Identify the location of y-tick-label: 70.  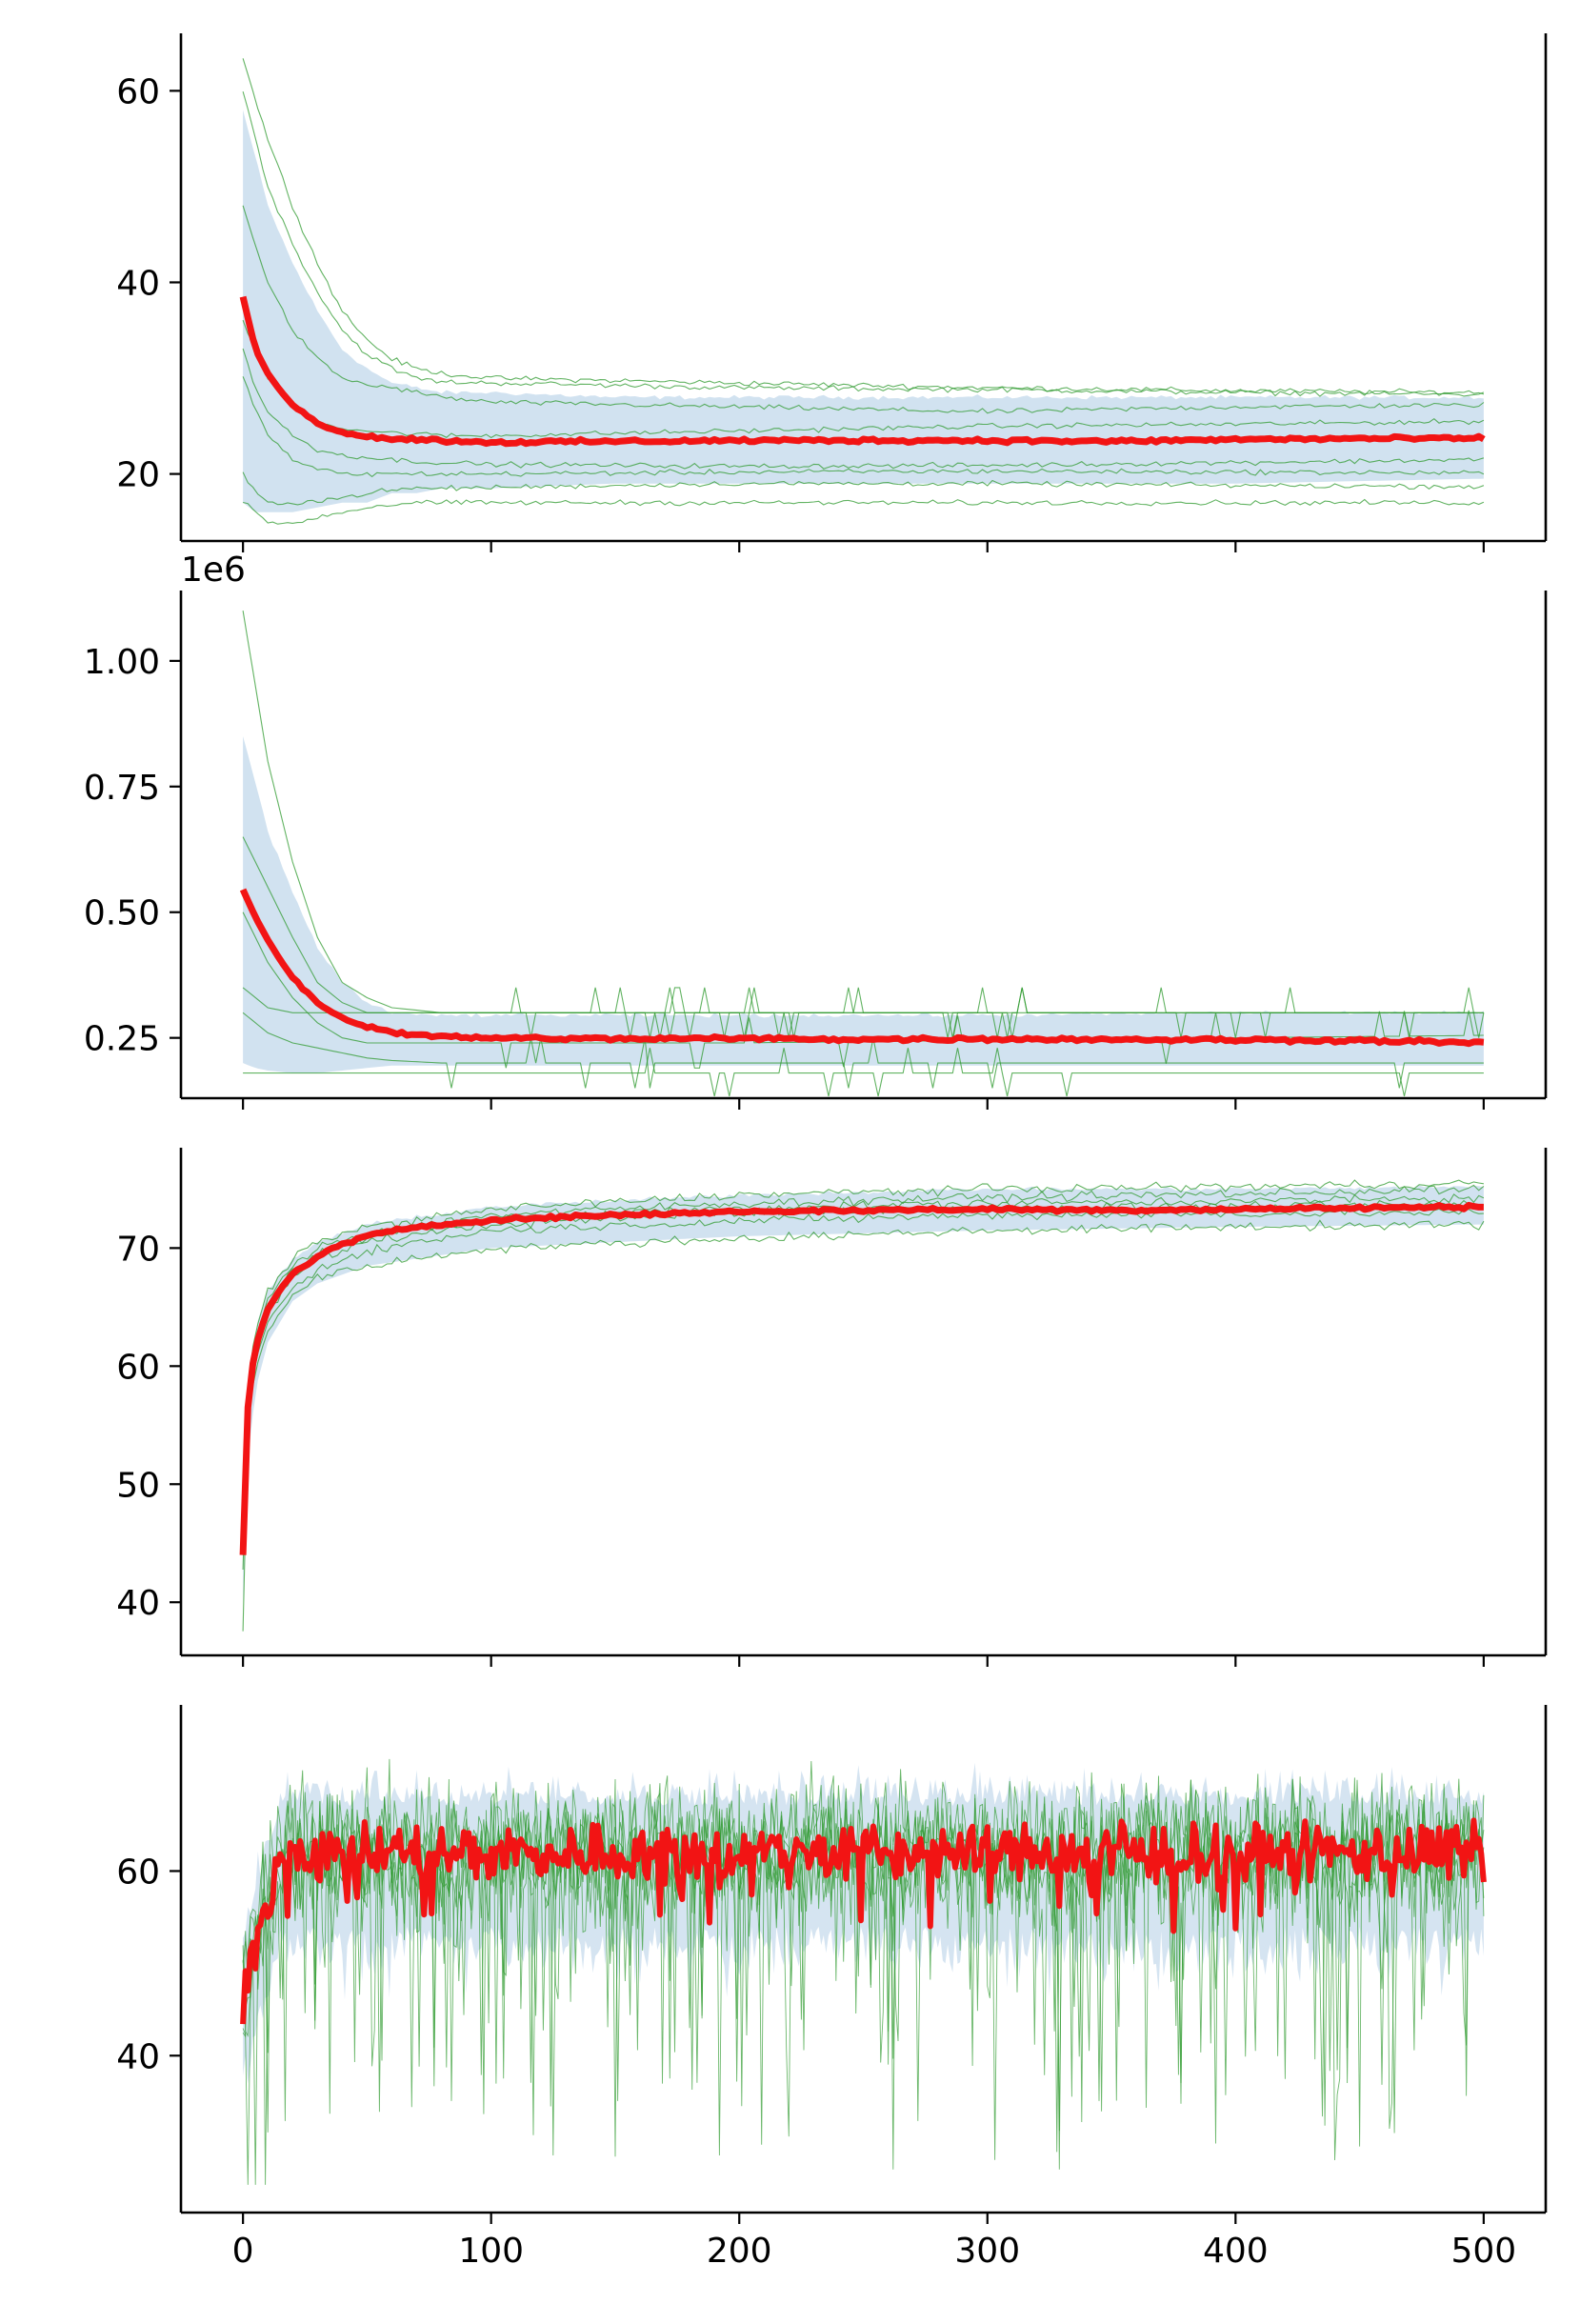
(138, 1249).